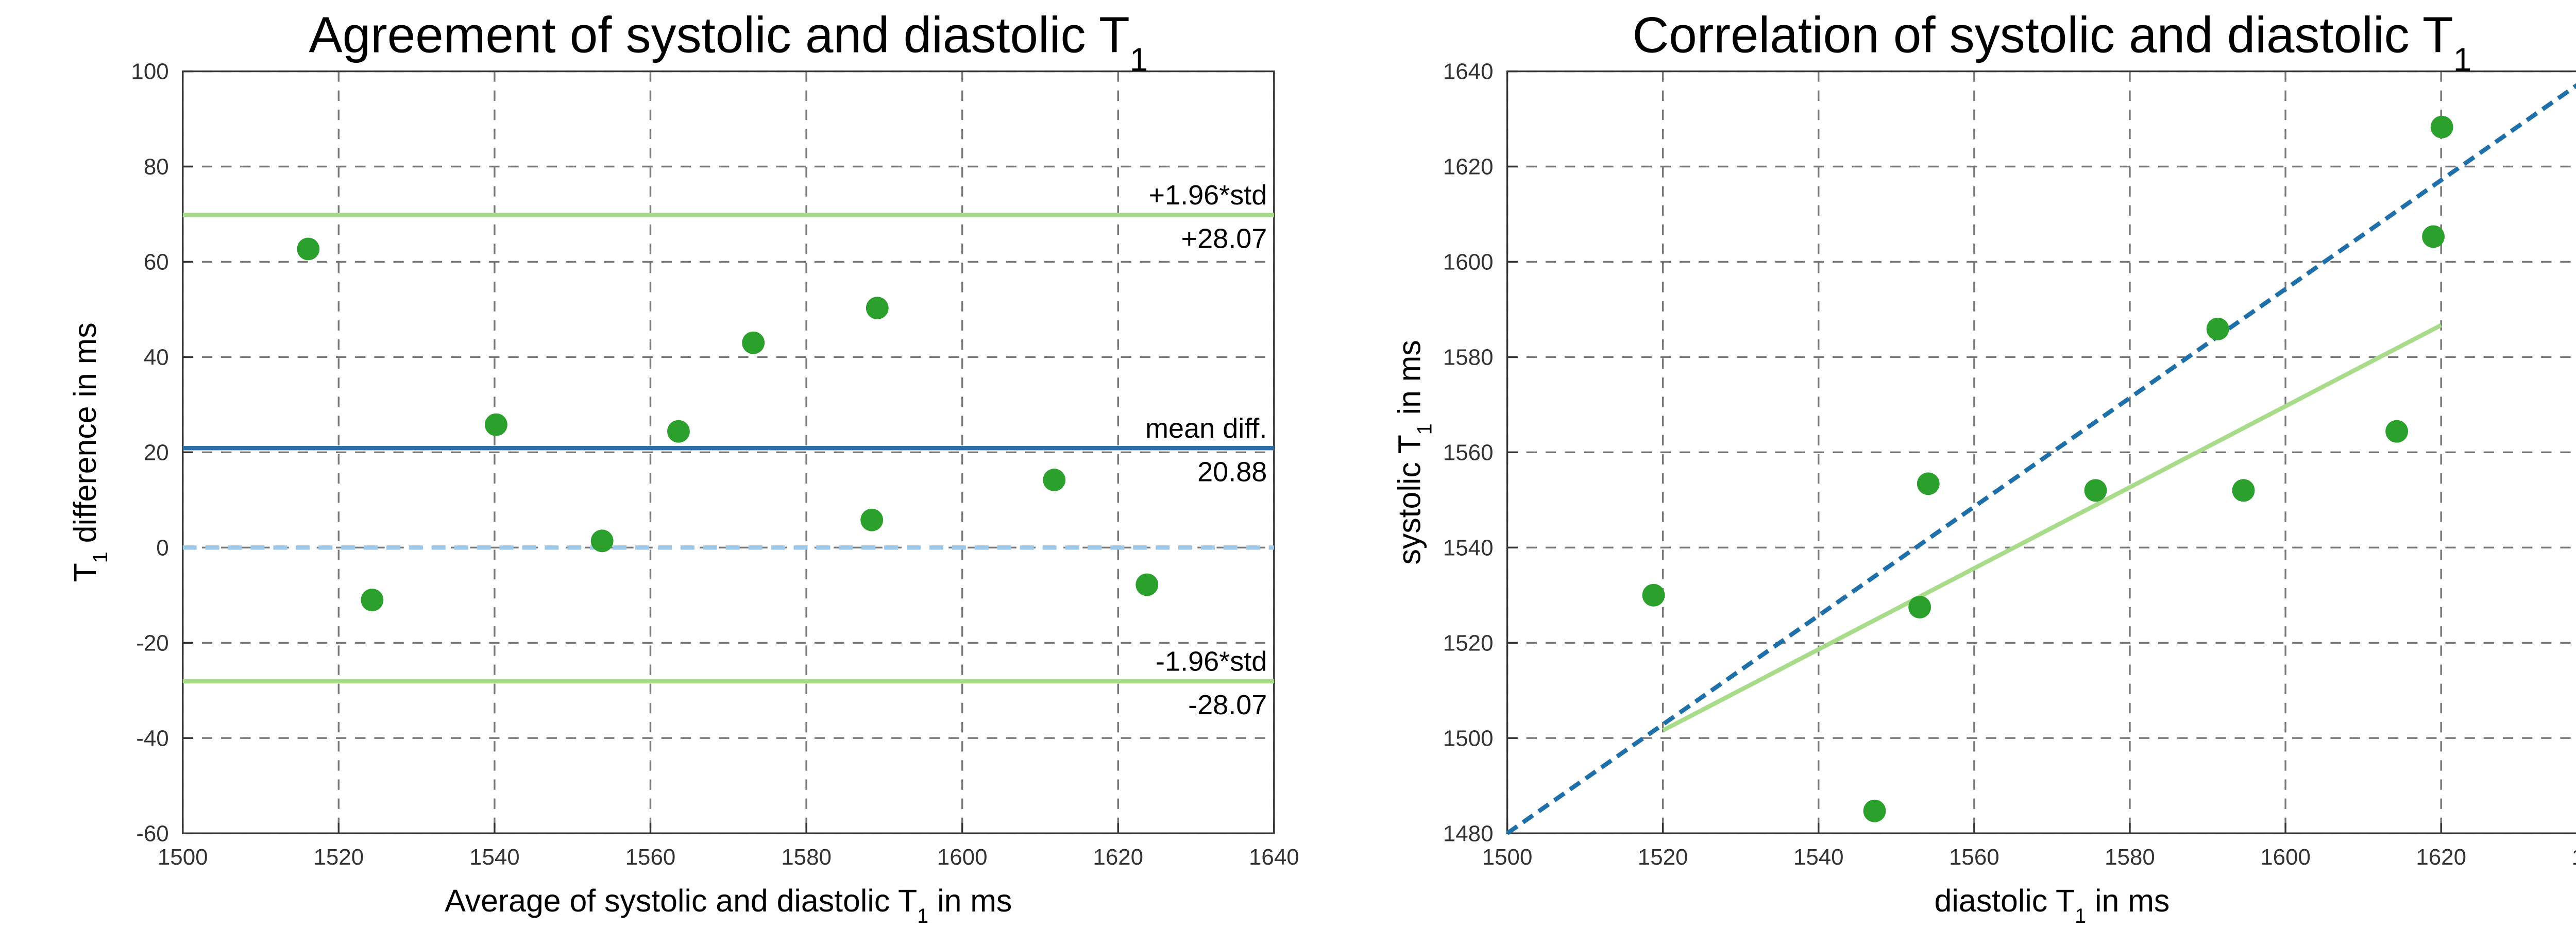 Image resolution: width=2576 pixels, height=929 pixels. Describe the element at coordinates (1206, 428) in the screenshot. I see `reference-label: mean diff.` at that location.